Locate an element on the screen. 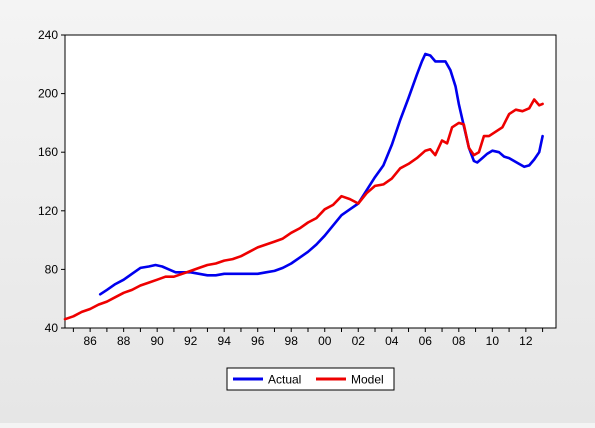 The height and width of the screenshot is (428, 595). x-tick-label: 08 is located at coordinates (459, 341).